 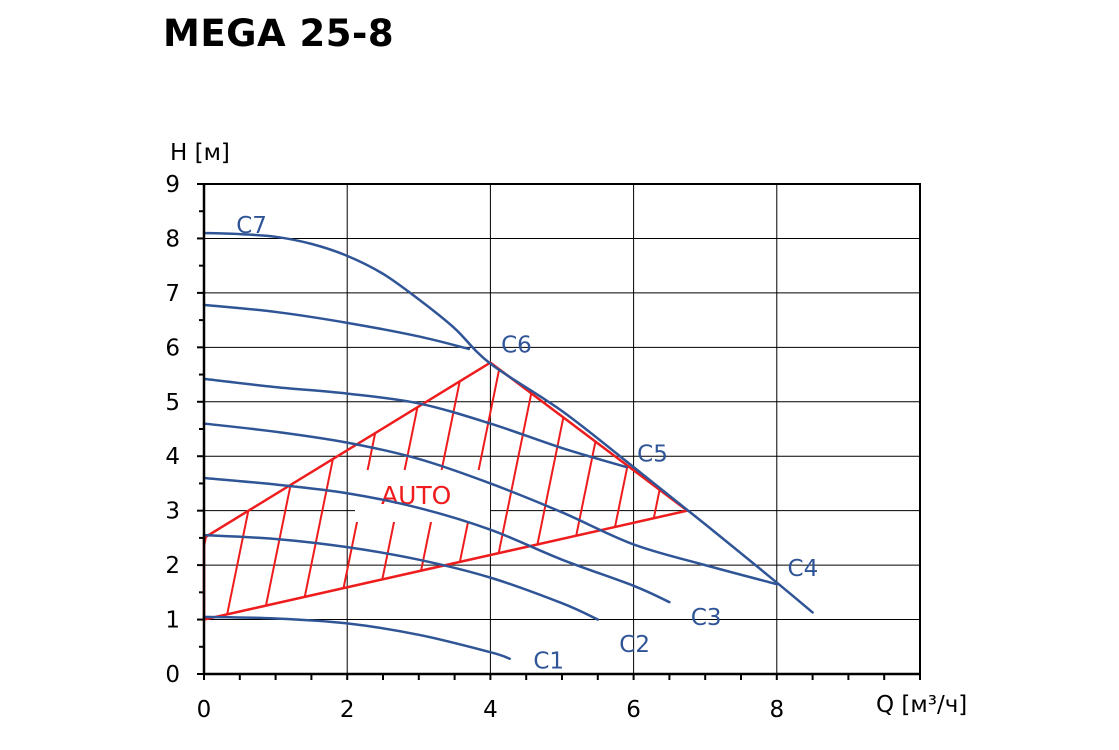 What do you see at coordinates (336, 327) in the screenshot?
I see `curve-c6` at bounding box center [336, 327].